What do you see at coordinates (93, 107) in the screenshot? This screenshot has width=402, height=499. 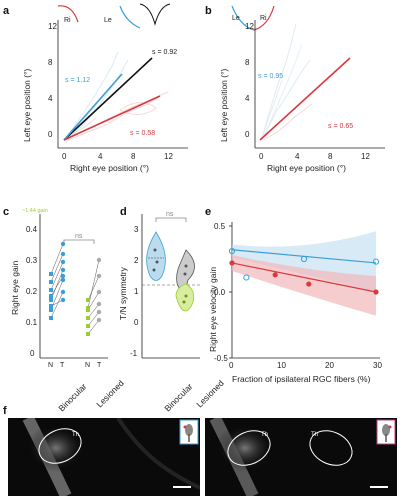 I see `panel-a-fit-blue` at bounding box center [93, 107].